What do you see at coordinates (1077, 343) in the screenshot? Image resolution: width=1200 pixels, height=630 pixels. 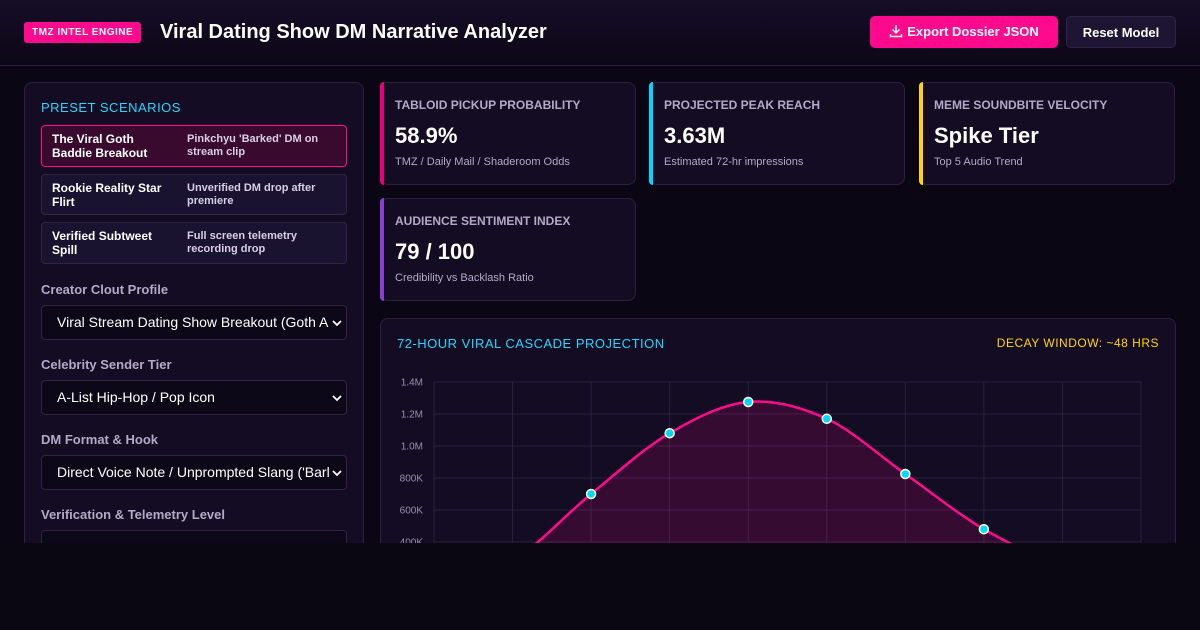 I see `chart-annotation: DECAY WINDOW: ~48 HRS` at bounding box center [1077, 343].